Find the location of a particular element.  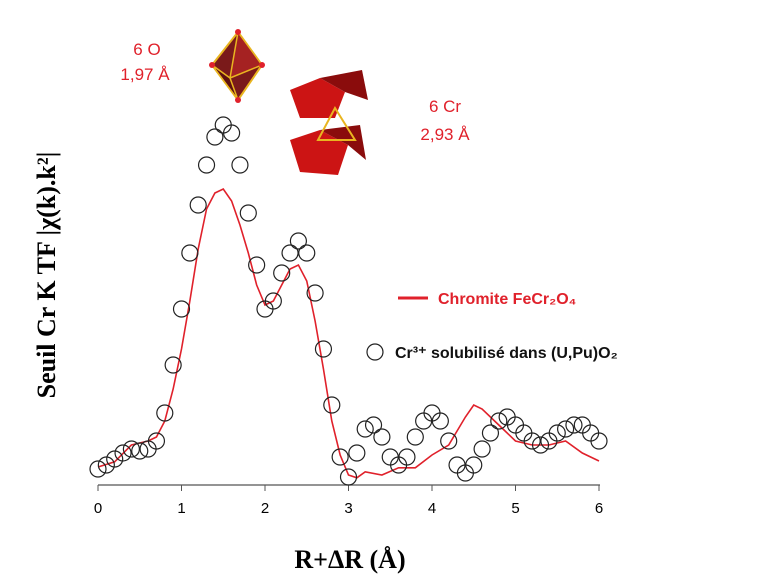

x-tick-label: 2 is located at coordinates (265, 508).